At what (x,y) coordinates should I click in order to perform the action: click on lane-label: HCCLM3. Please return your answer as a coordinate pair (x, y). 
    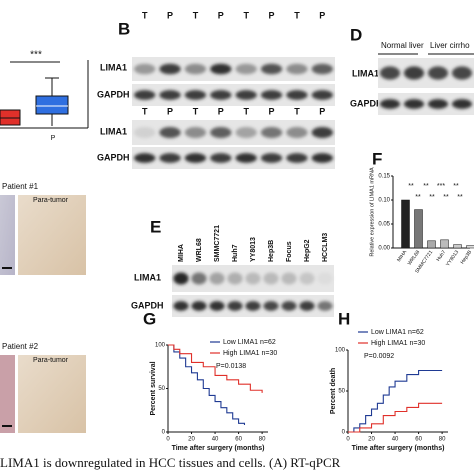
    Looking at the image, I should click on (325, 247).